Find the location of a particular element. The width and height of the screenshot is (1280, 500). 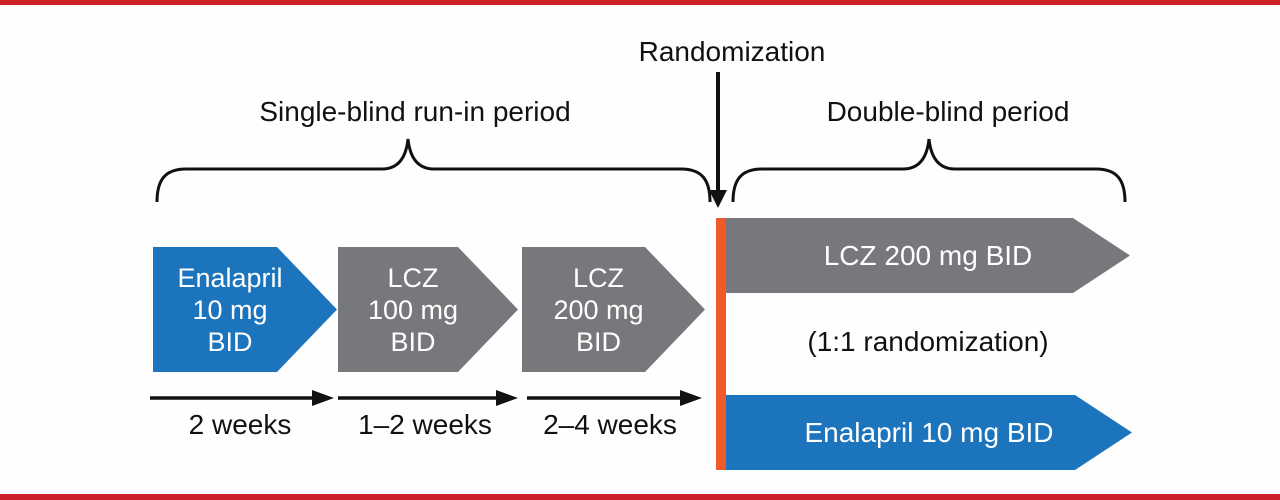

duration-label-1: 2 weeks is located at coordinates (240, 424).